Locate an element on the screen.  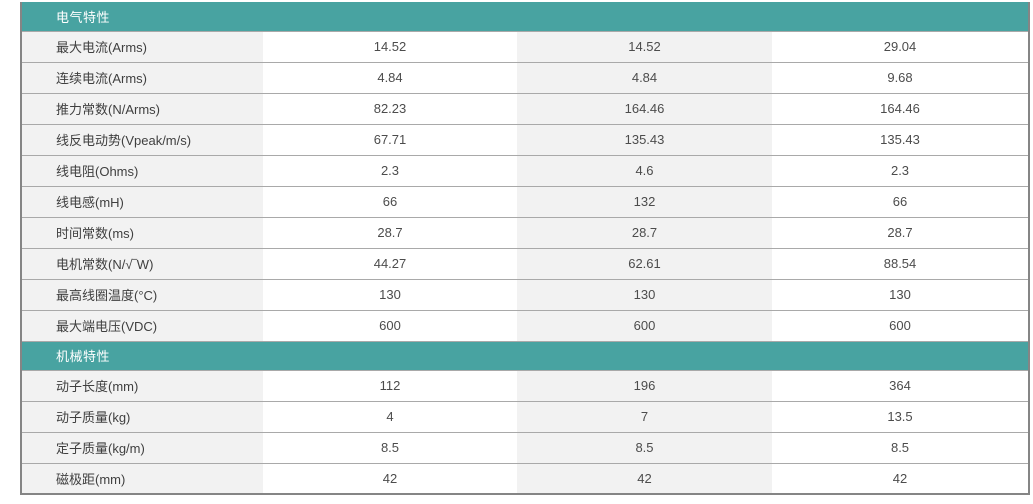
table-row: 线电阻(Ohms) 2.3 4.6 2.3 is located at coordinates (525, 170).